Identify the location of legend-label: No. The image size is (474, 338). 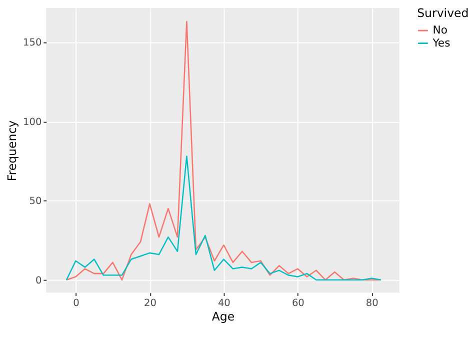
(440, 29).